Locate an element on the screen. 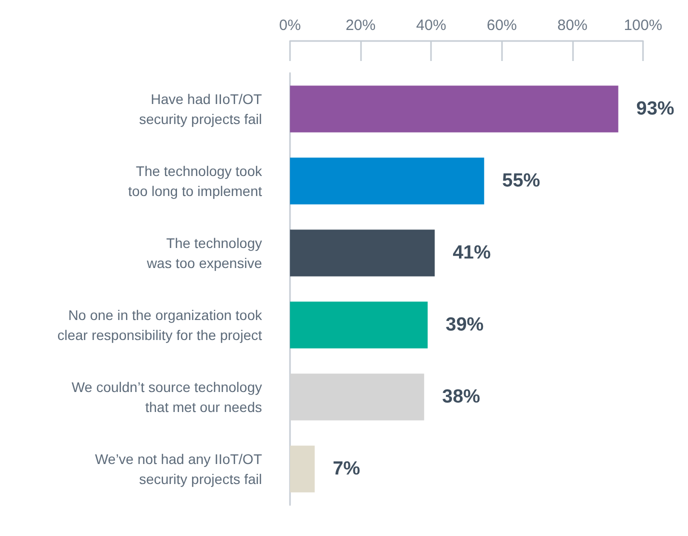 The height and width of the screenshot is (536, 688). data-label: 39% is located at coordinates (465, 325).